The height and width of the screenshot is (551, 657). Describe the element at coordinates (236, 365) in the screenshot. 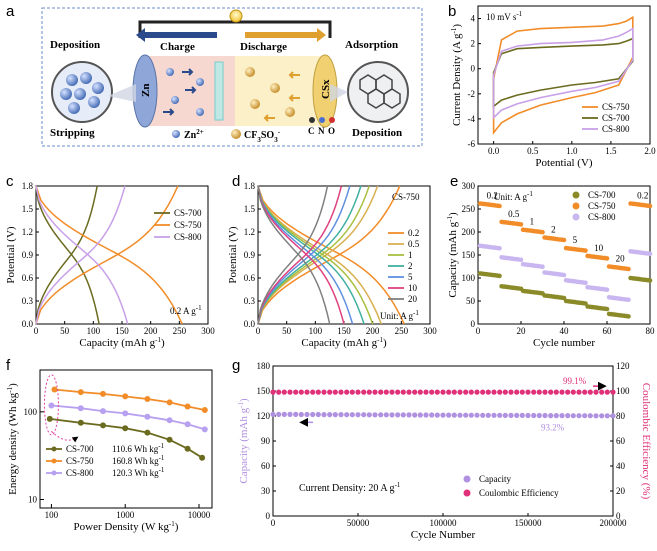

I see `panel-letter-g: g` at that location.